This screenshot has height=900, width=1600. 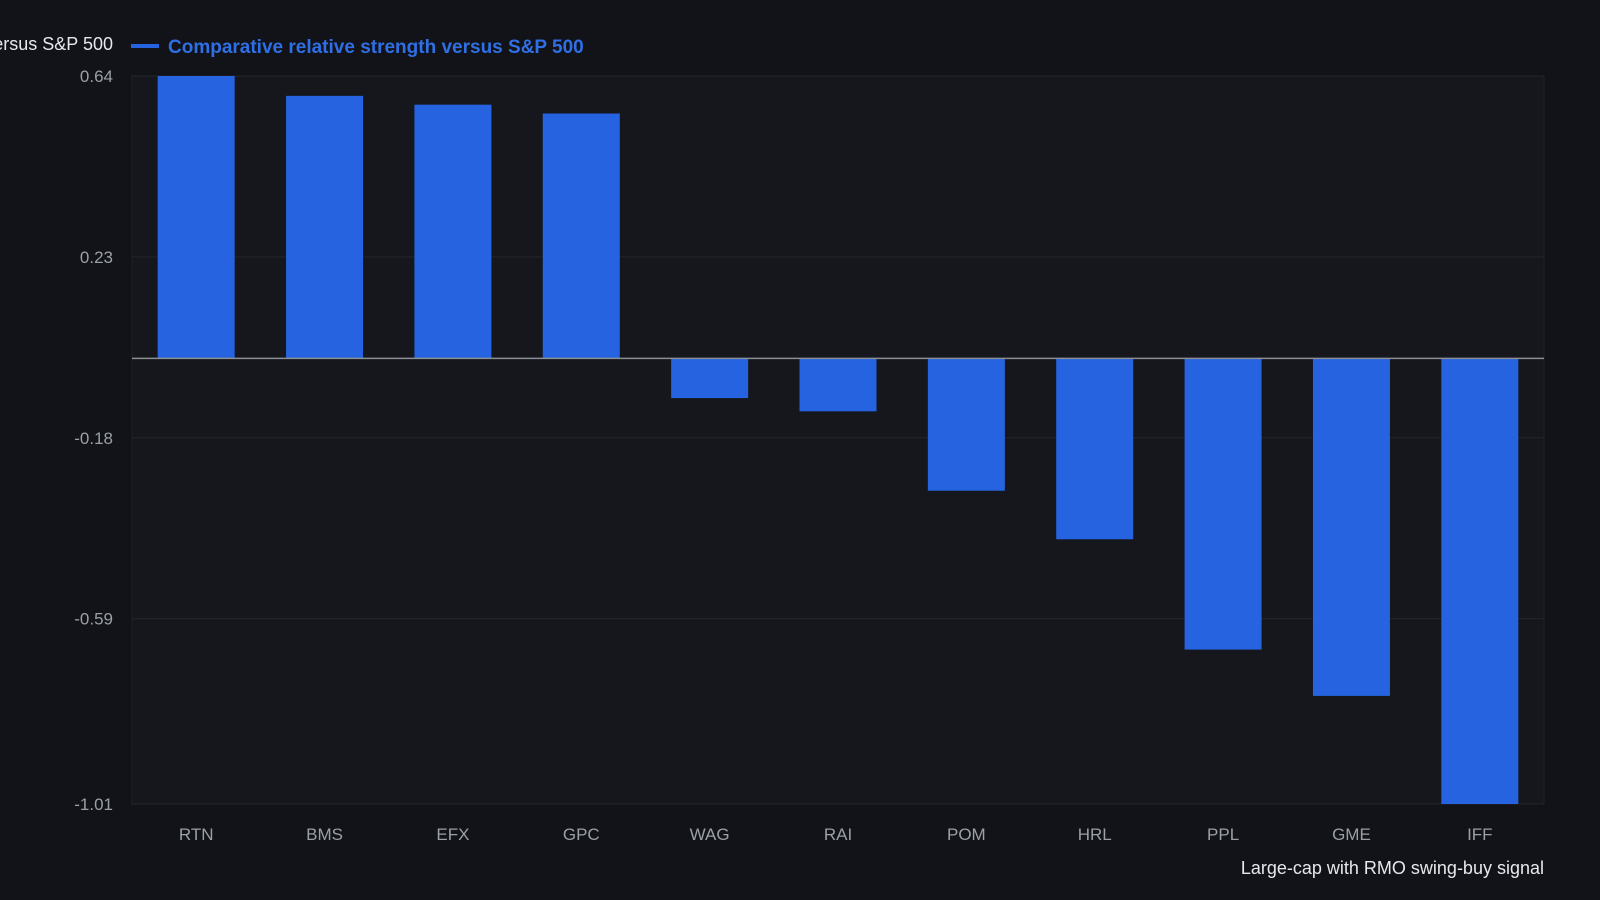 What do you see at coordinates (581, 834) in the screenshot?
I see `x-tick-label-gpc: GPC` at bounding box center [581, 834].